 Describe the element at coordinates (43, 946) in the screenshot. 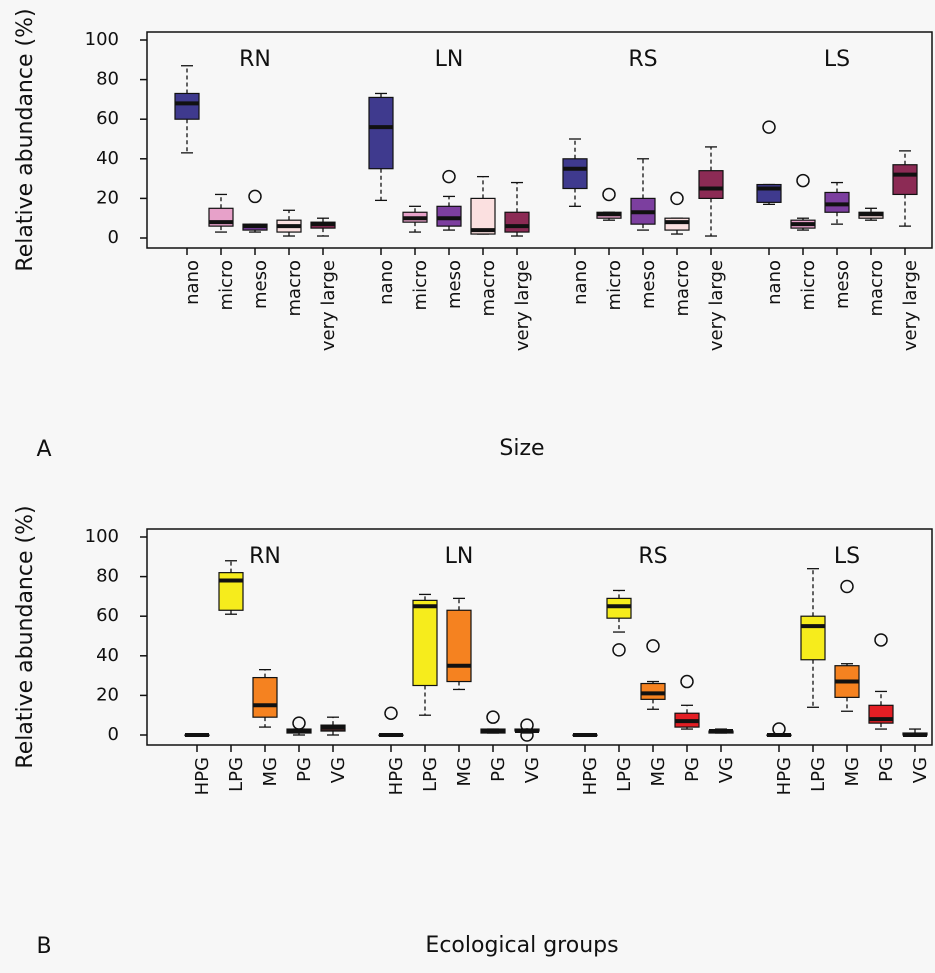

I see `panel-label: B` at that location.